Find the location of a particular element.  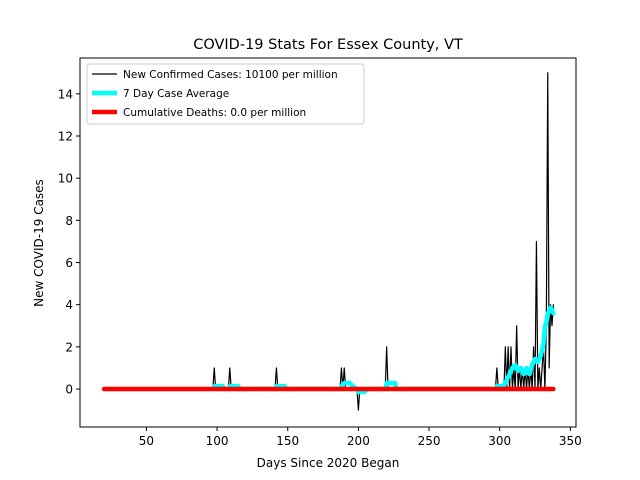

x-tick-label: 50 is located at coordinates (146, 441).